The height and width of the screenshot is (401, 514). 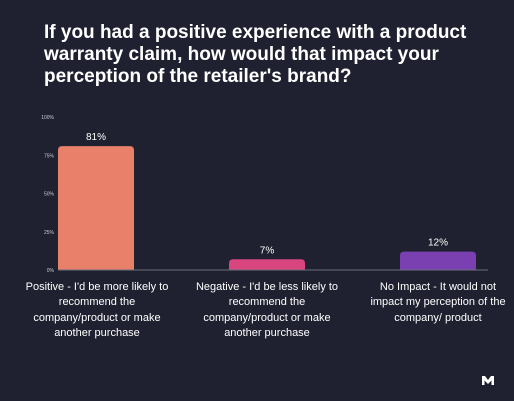 What do you see at coordinates (488, 380) in the screenshot?
I see `brand-logo-icon` at bounding box center [488, 380].